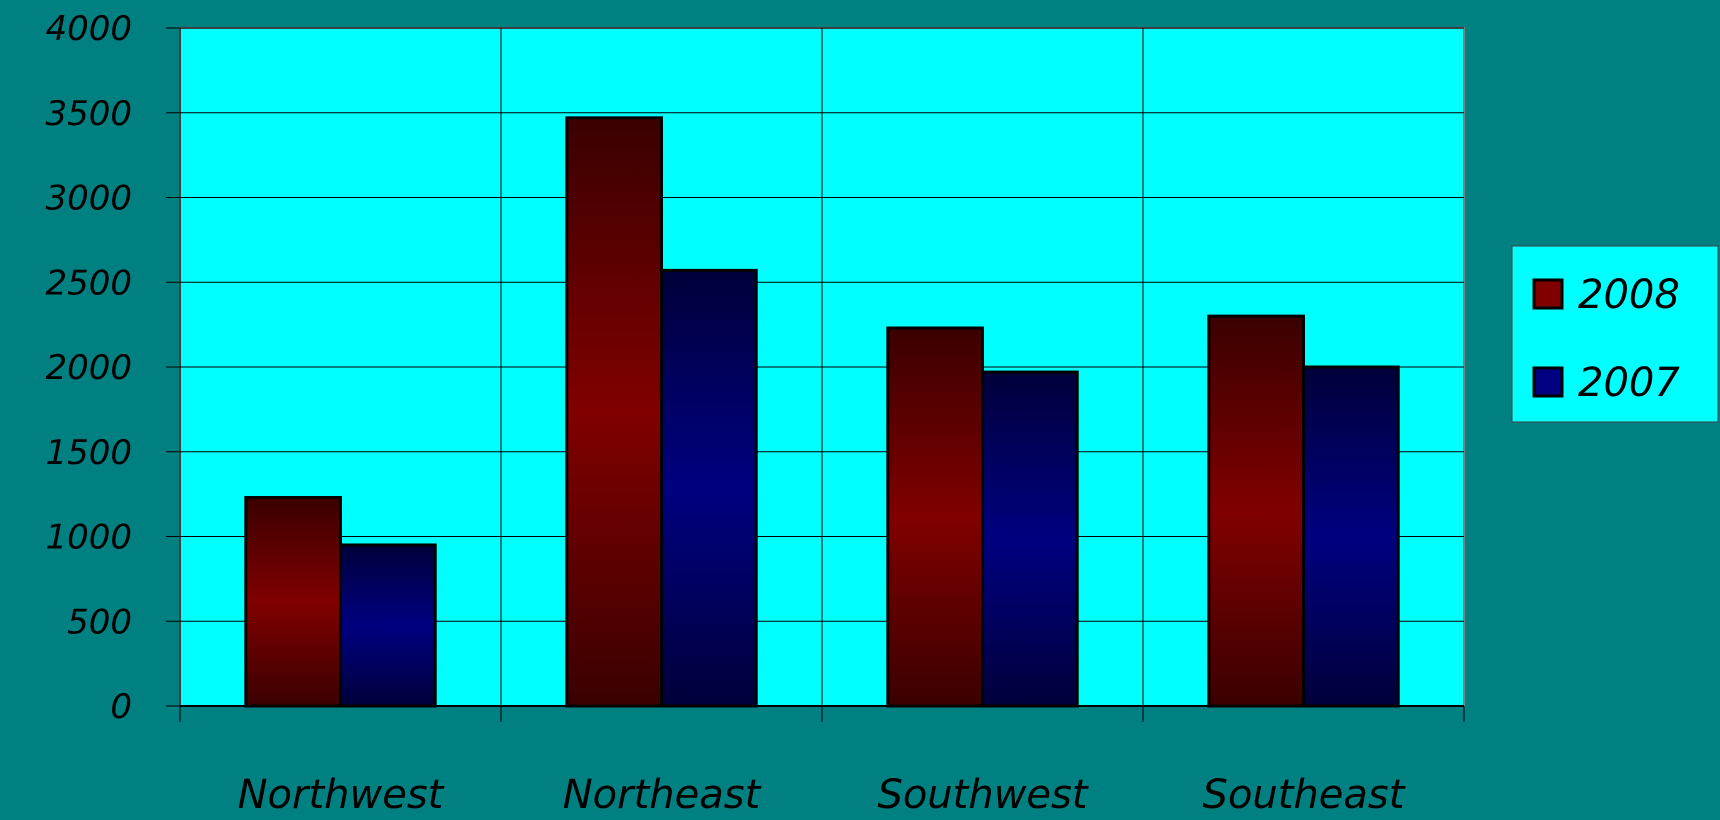 Image resolution: width=1720 pixels, height=820 pixels. Describe the element at coordinates (88, 283) in the screenshot. I see `y-tick-label: 2500` at that location.